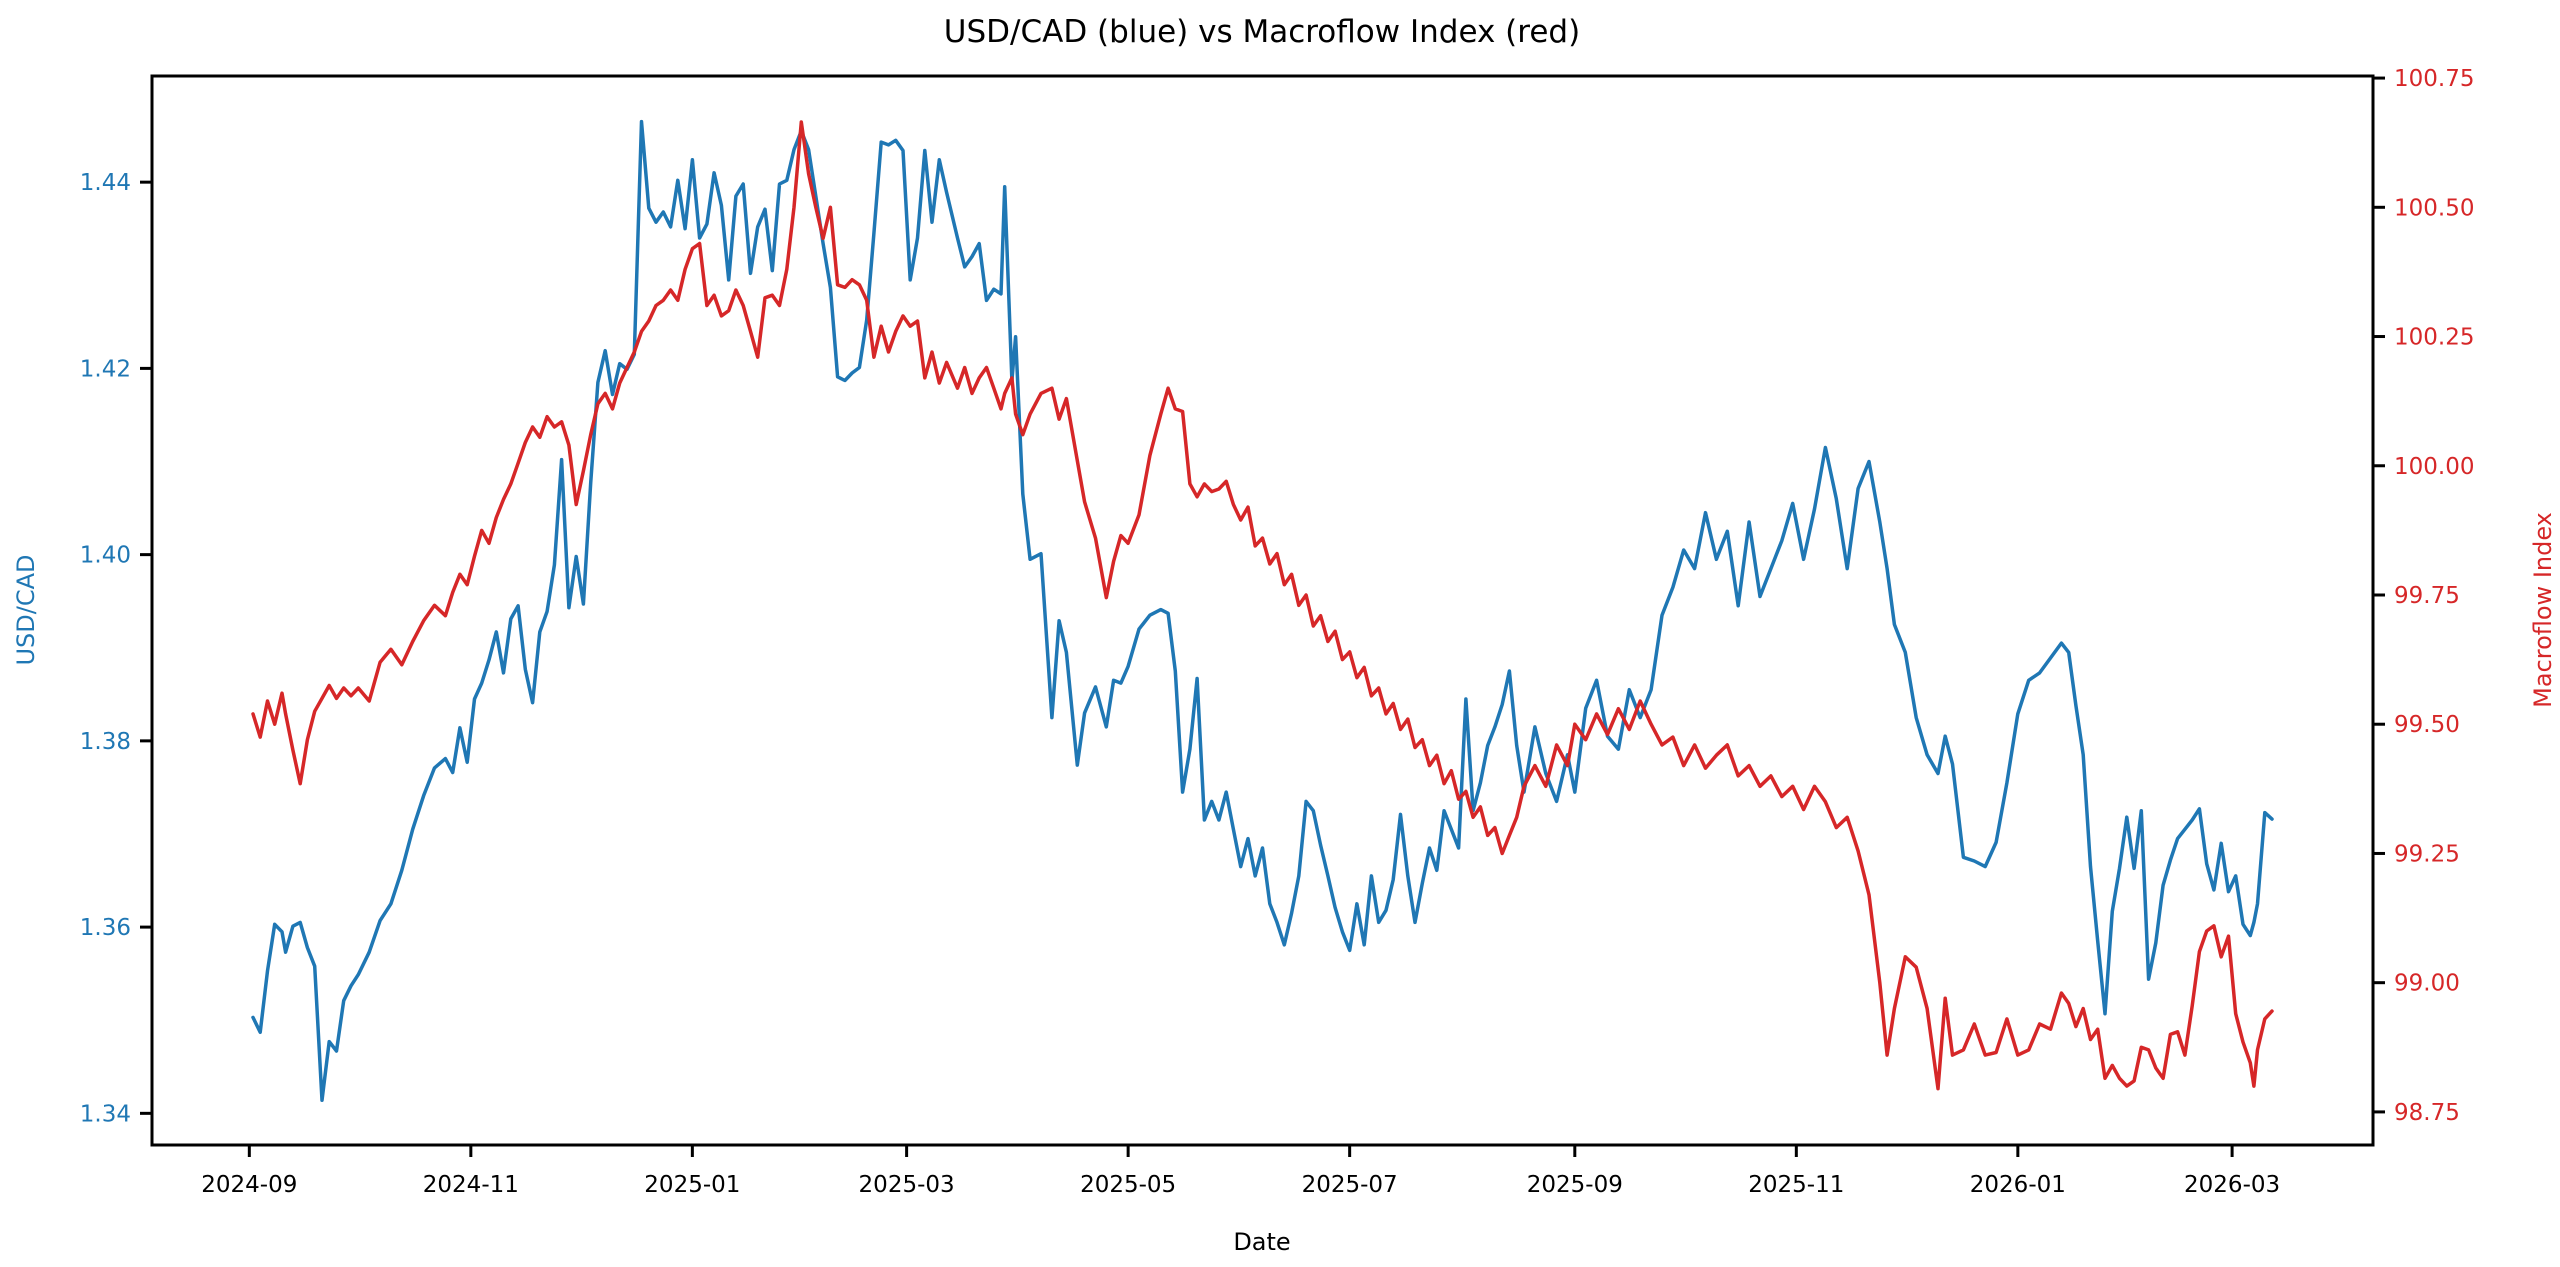  I want to click on right-tick-label: 99.75, so click(2427, 596).